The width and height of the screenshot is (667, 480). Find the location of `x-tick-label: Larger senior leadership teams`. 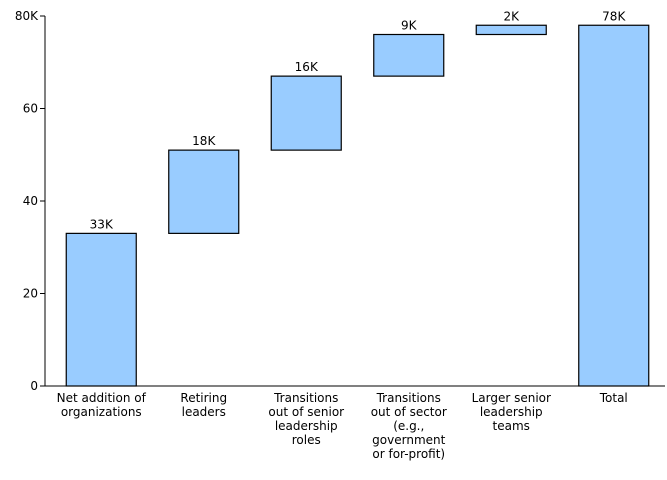

x-tick-label: Larger senior leadership teams is located at coordinates (511, 412).